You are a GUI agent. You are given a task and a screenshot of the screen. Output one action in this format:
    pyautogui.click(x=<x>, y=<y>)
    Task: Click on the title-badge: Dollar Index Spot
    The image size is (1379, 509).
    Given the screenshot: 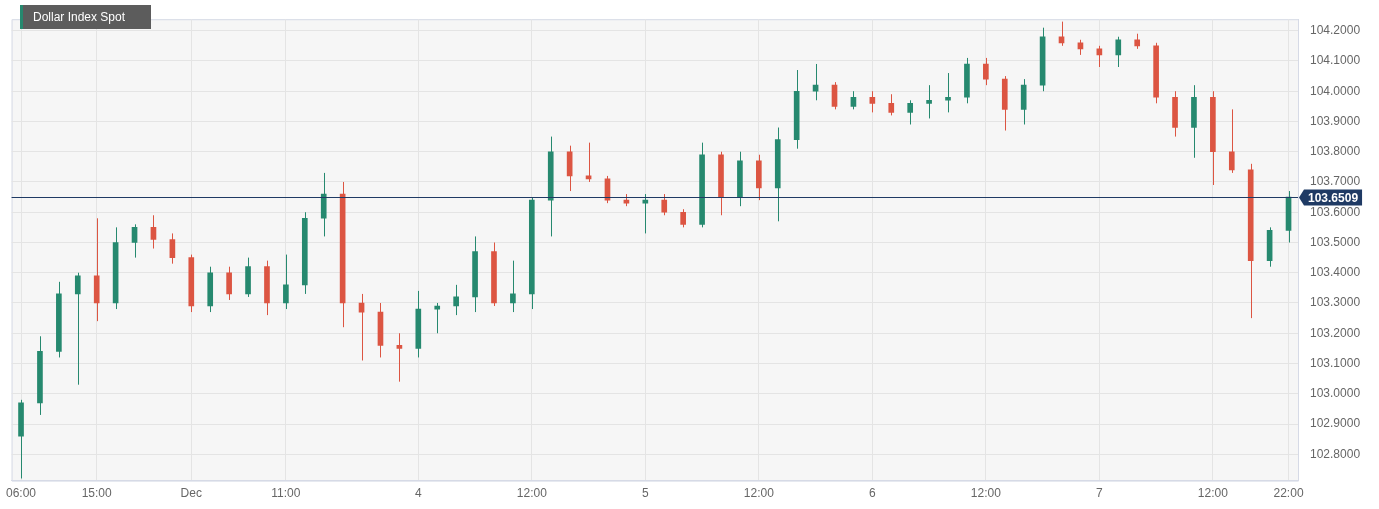 What is the action you would take?
    pyautogui.click(x=86, y=17)
    